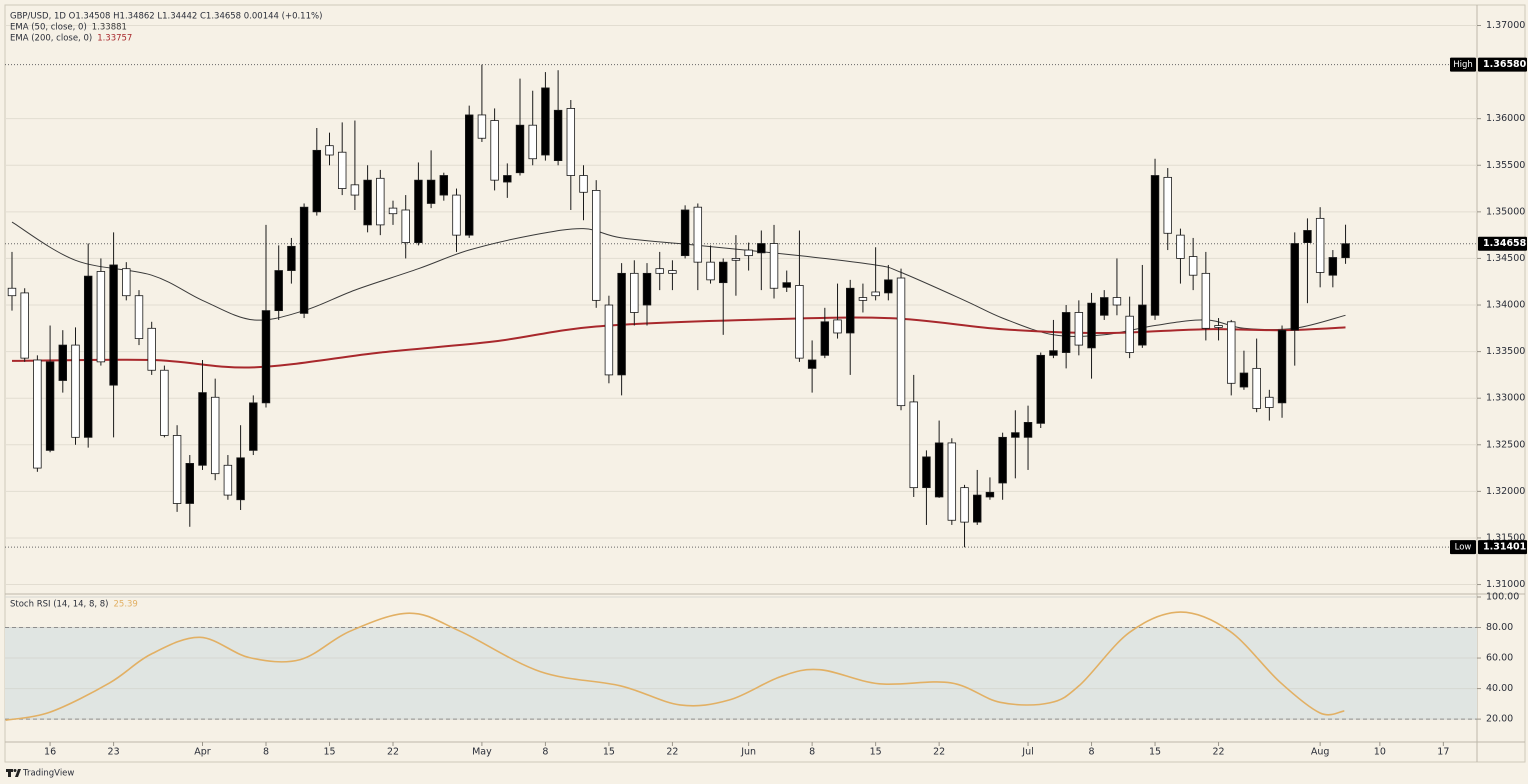 The image size is (1528, 784). I want to click on legend-value: 25.39, so click(126, 605).